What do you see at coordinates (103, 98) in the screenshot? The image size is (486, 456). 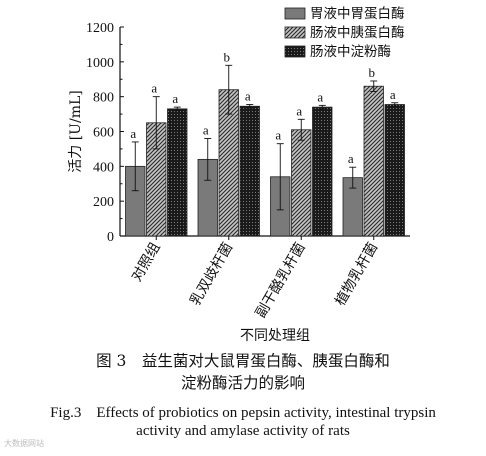 I see `y-tick-label: 800` at bounding box center [103, 98].